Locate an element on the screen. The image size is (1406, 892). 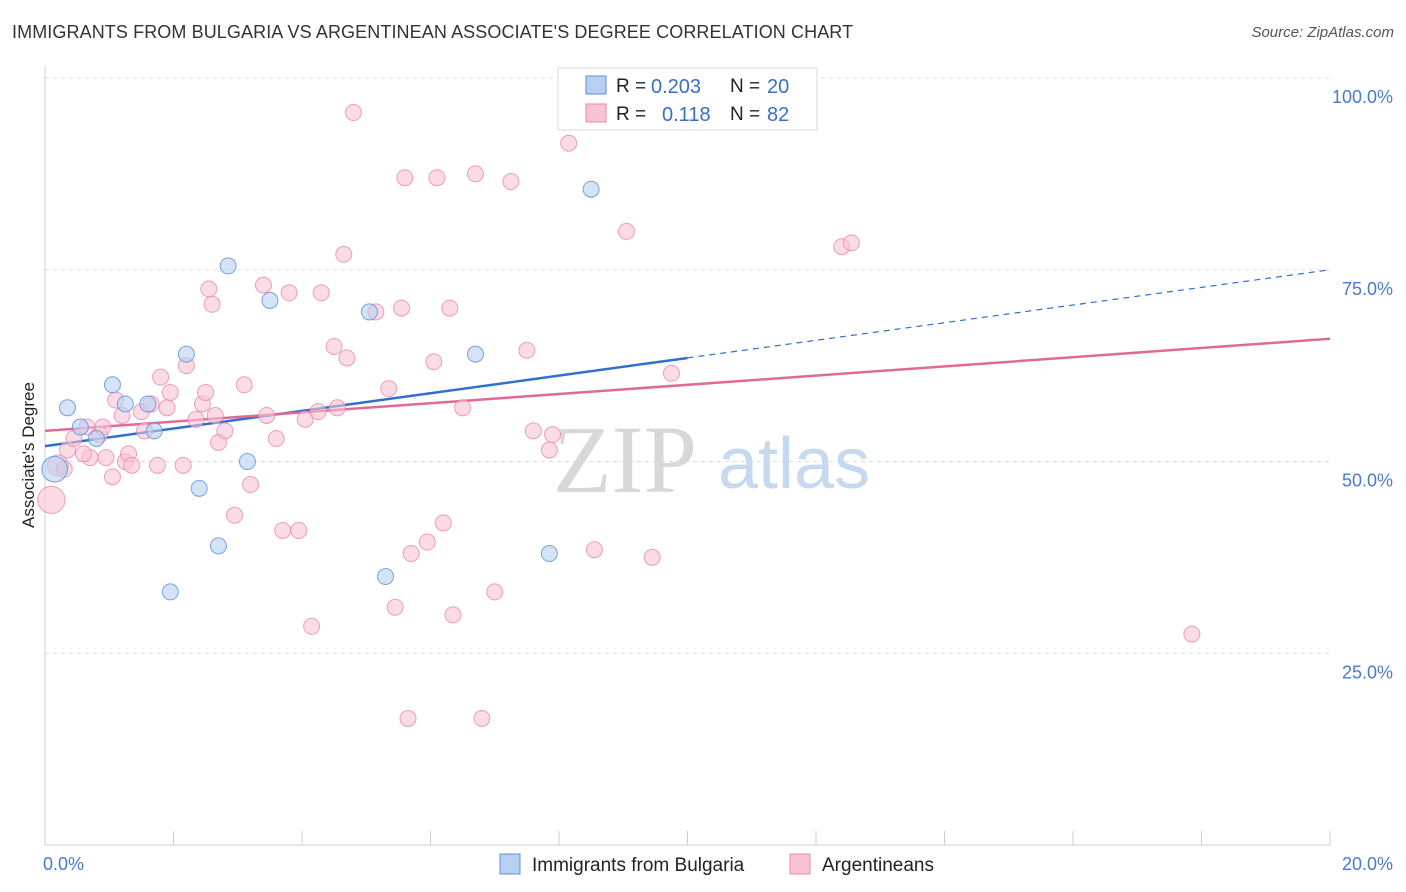
series-legend: Immigrants from Bulgaria Argentineans is located at coordinates (716, 864).